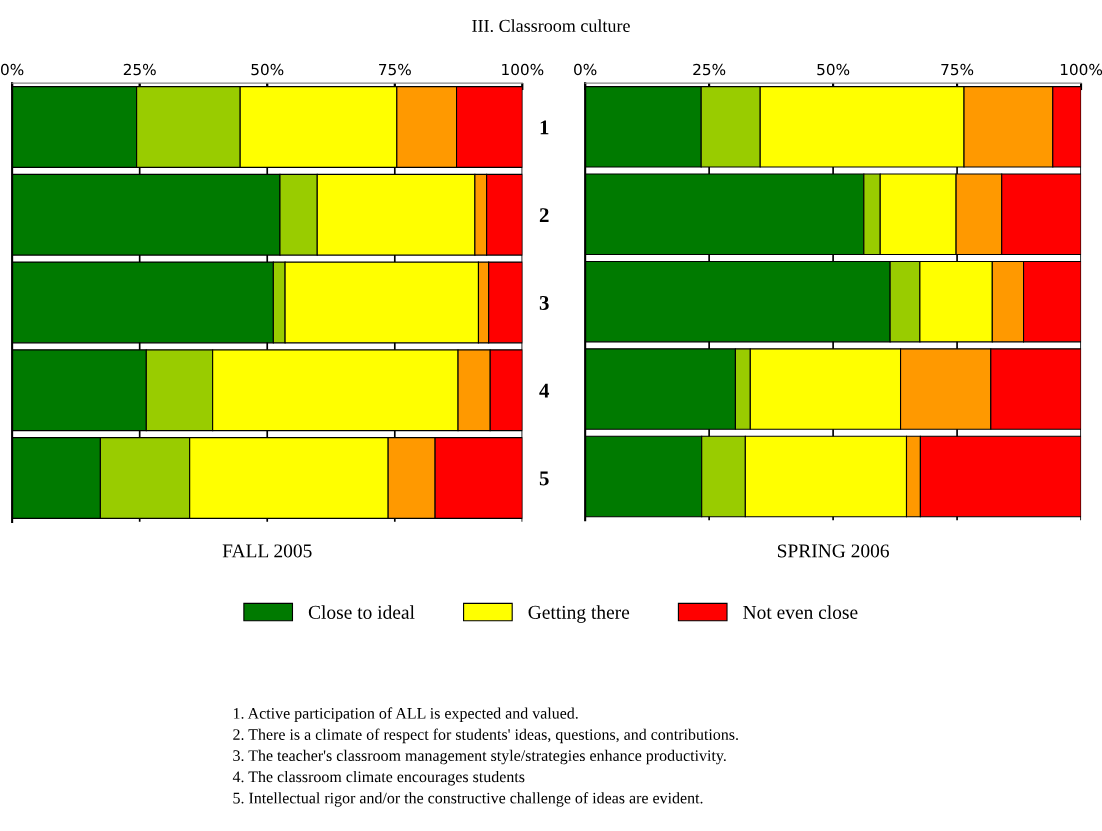 This screenshot has width=1102, height=831. What do you see at coordinates (544, 127) in the screenshot?
I see `y-tick-label: 1` at bounding box center [544, 127].